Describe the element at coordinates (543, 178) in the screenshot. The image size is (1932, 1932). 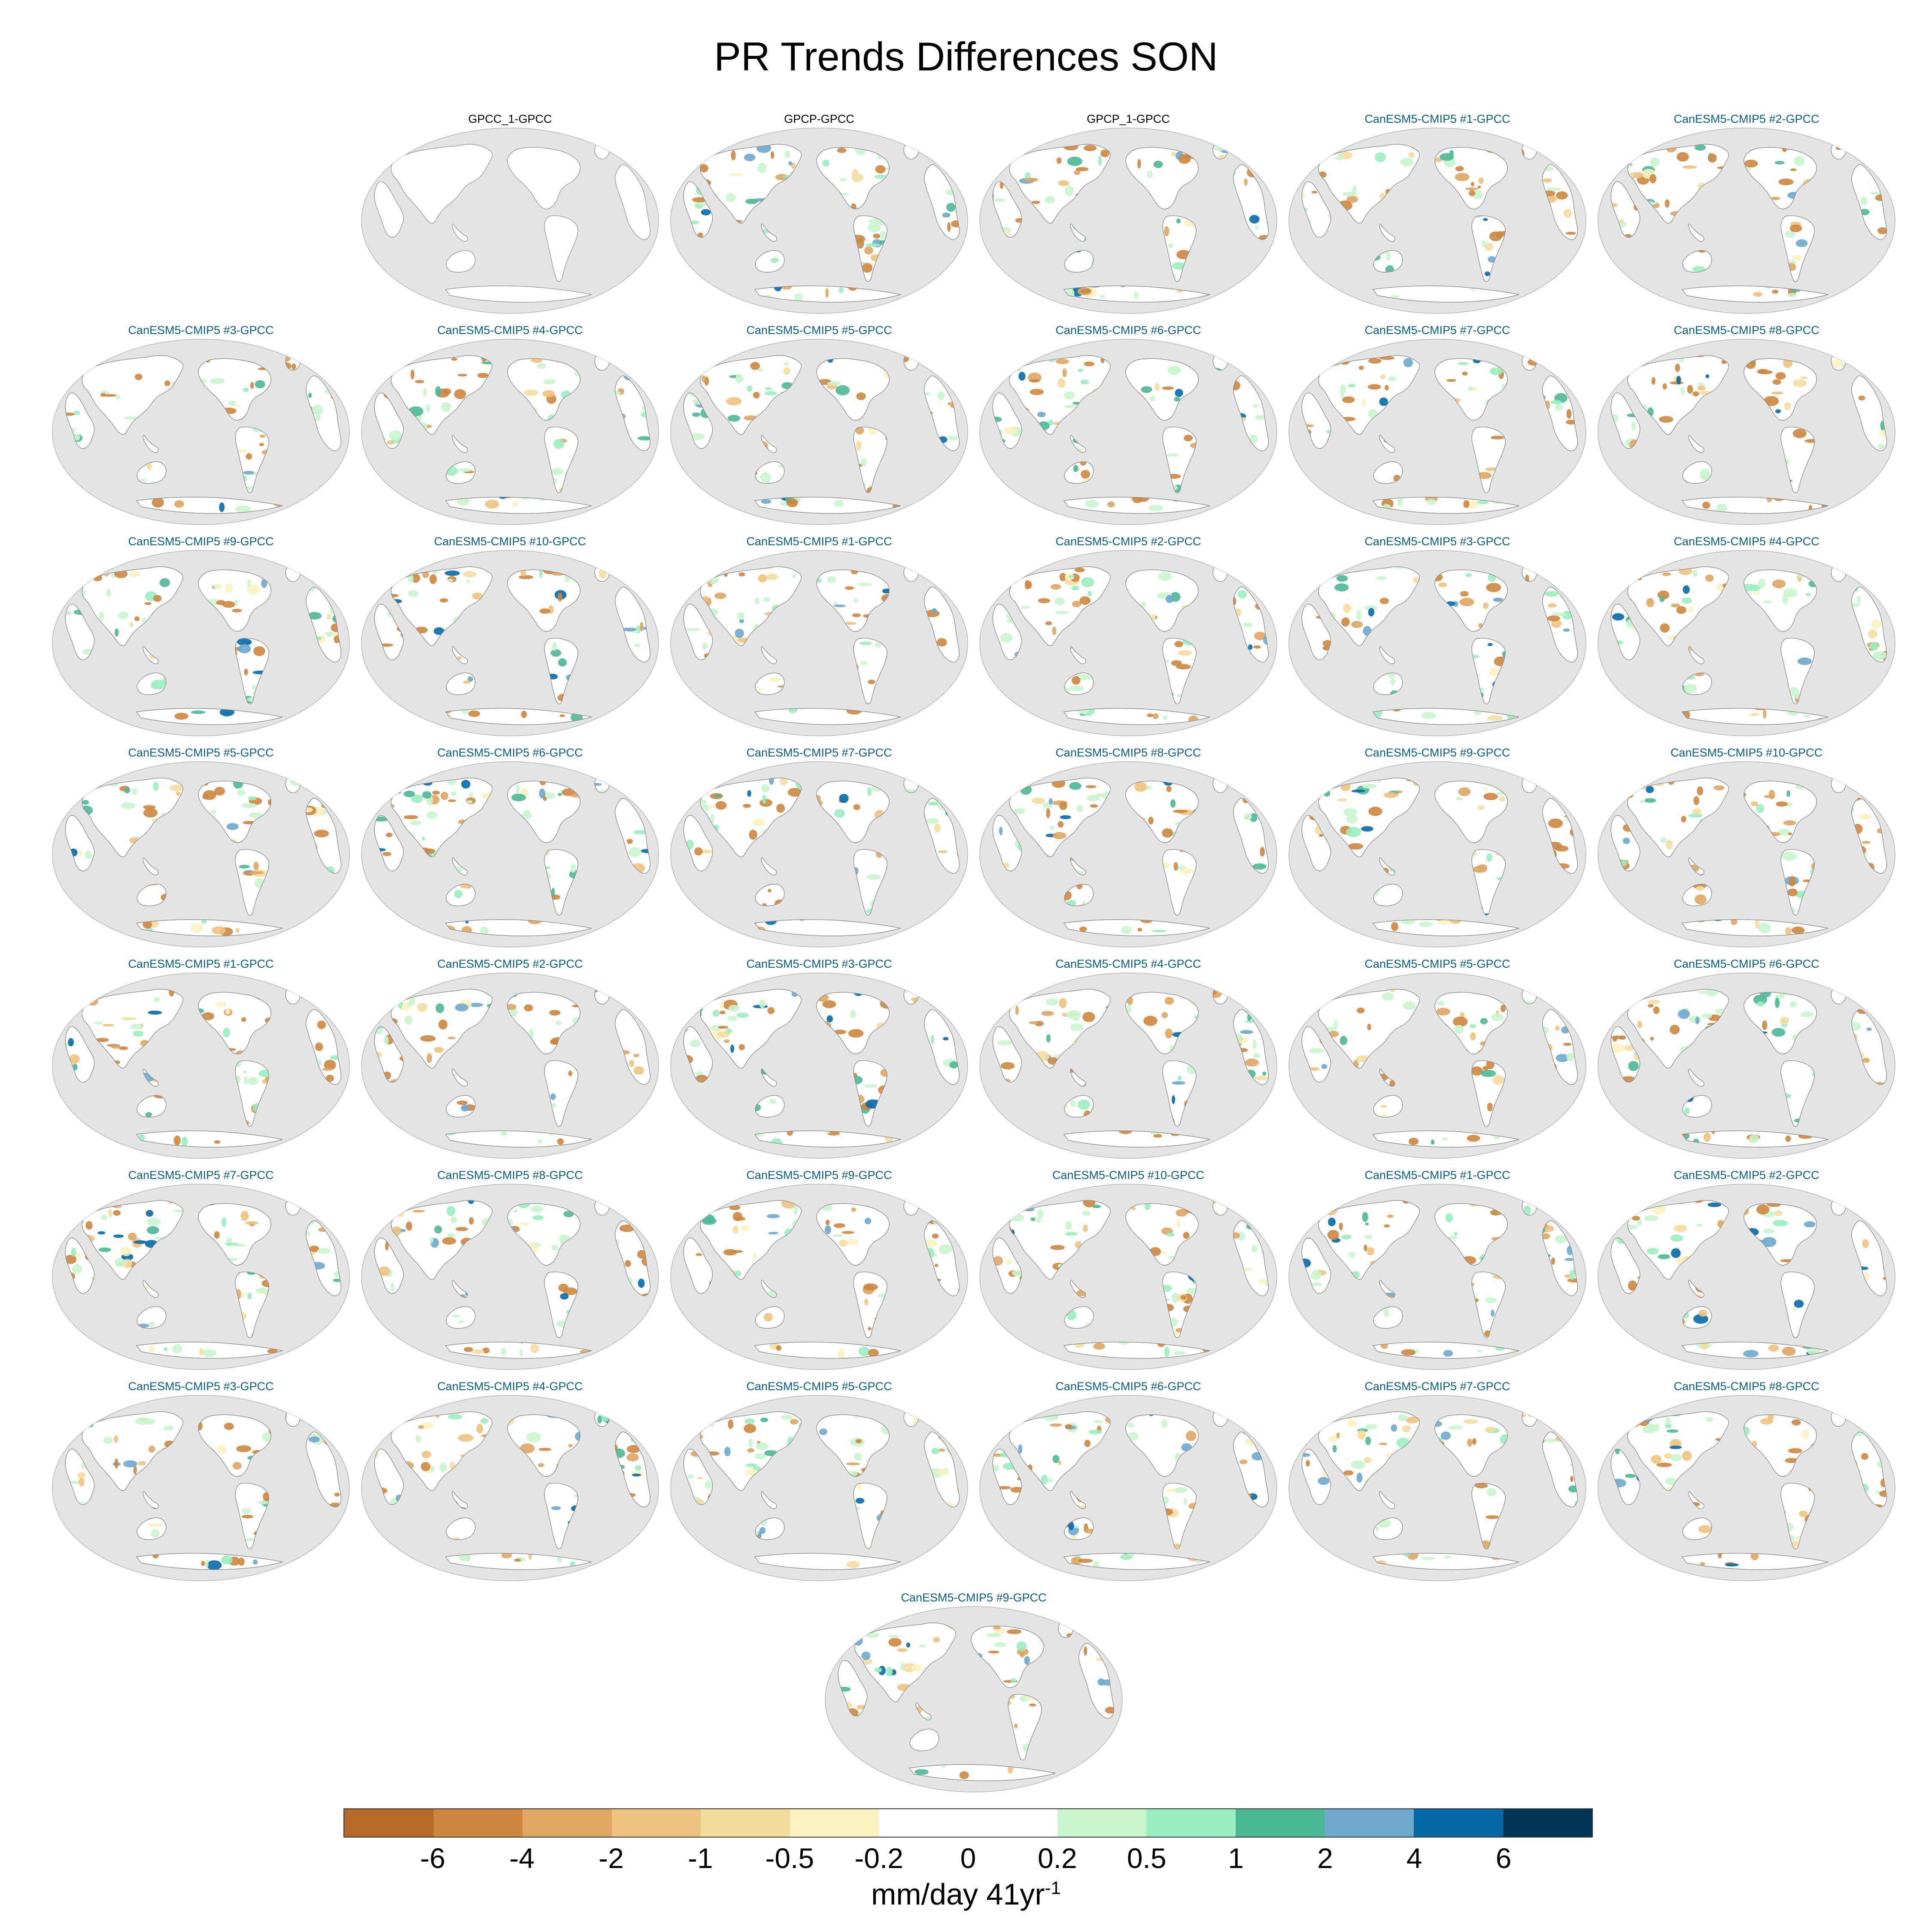
I see `land-mass` at that location.